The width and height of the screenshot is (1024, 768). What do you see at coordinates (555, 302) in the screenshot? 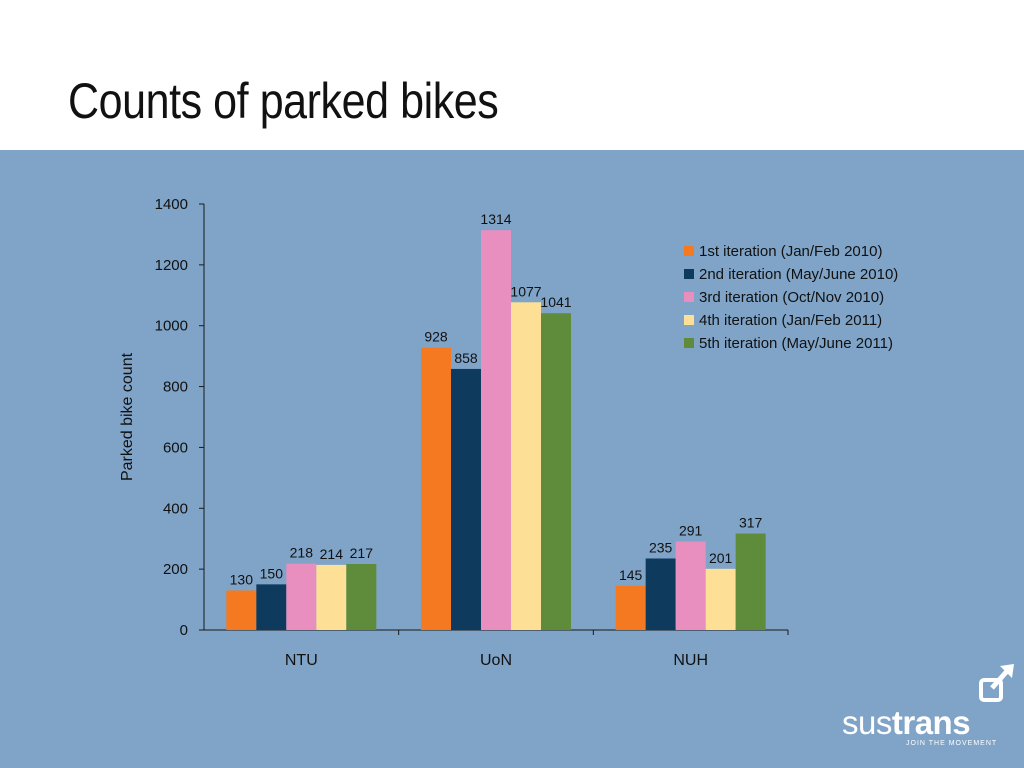
I see `data-label: 1041` at bounding box center [555, 302].